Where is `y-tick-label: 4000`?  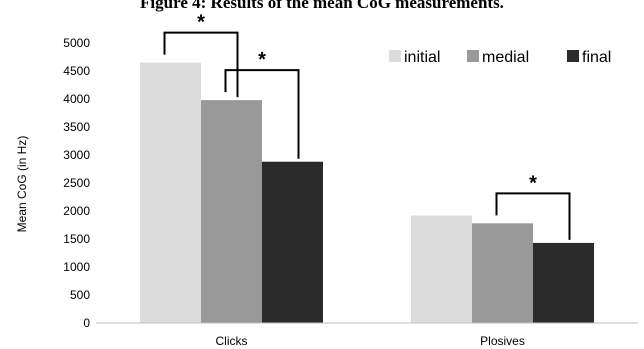
y-tick-label: 4000 is located at coordinates (76, 99).